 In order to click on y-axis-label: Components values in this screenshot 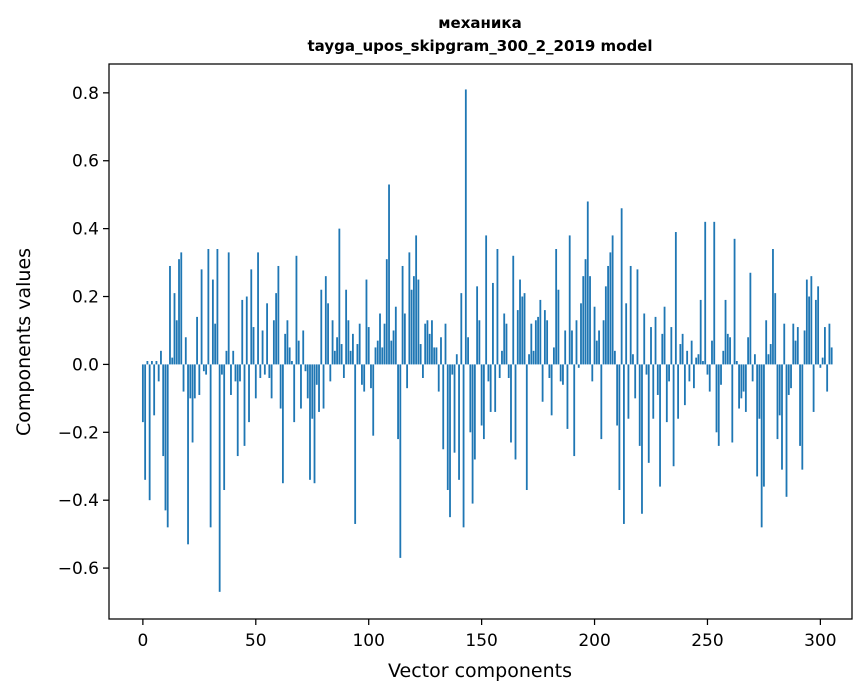, I will do `click(24, 342)`.